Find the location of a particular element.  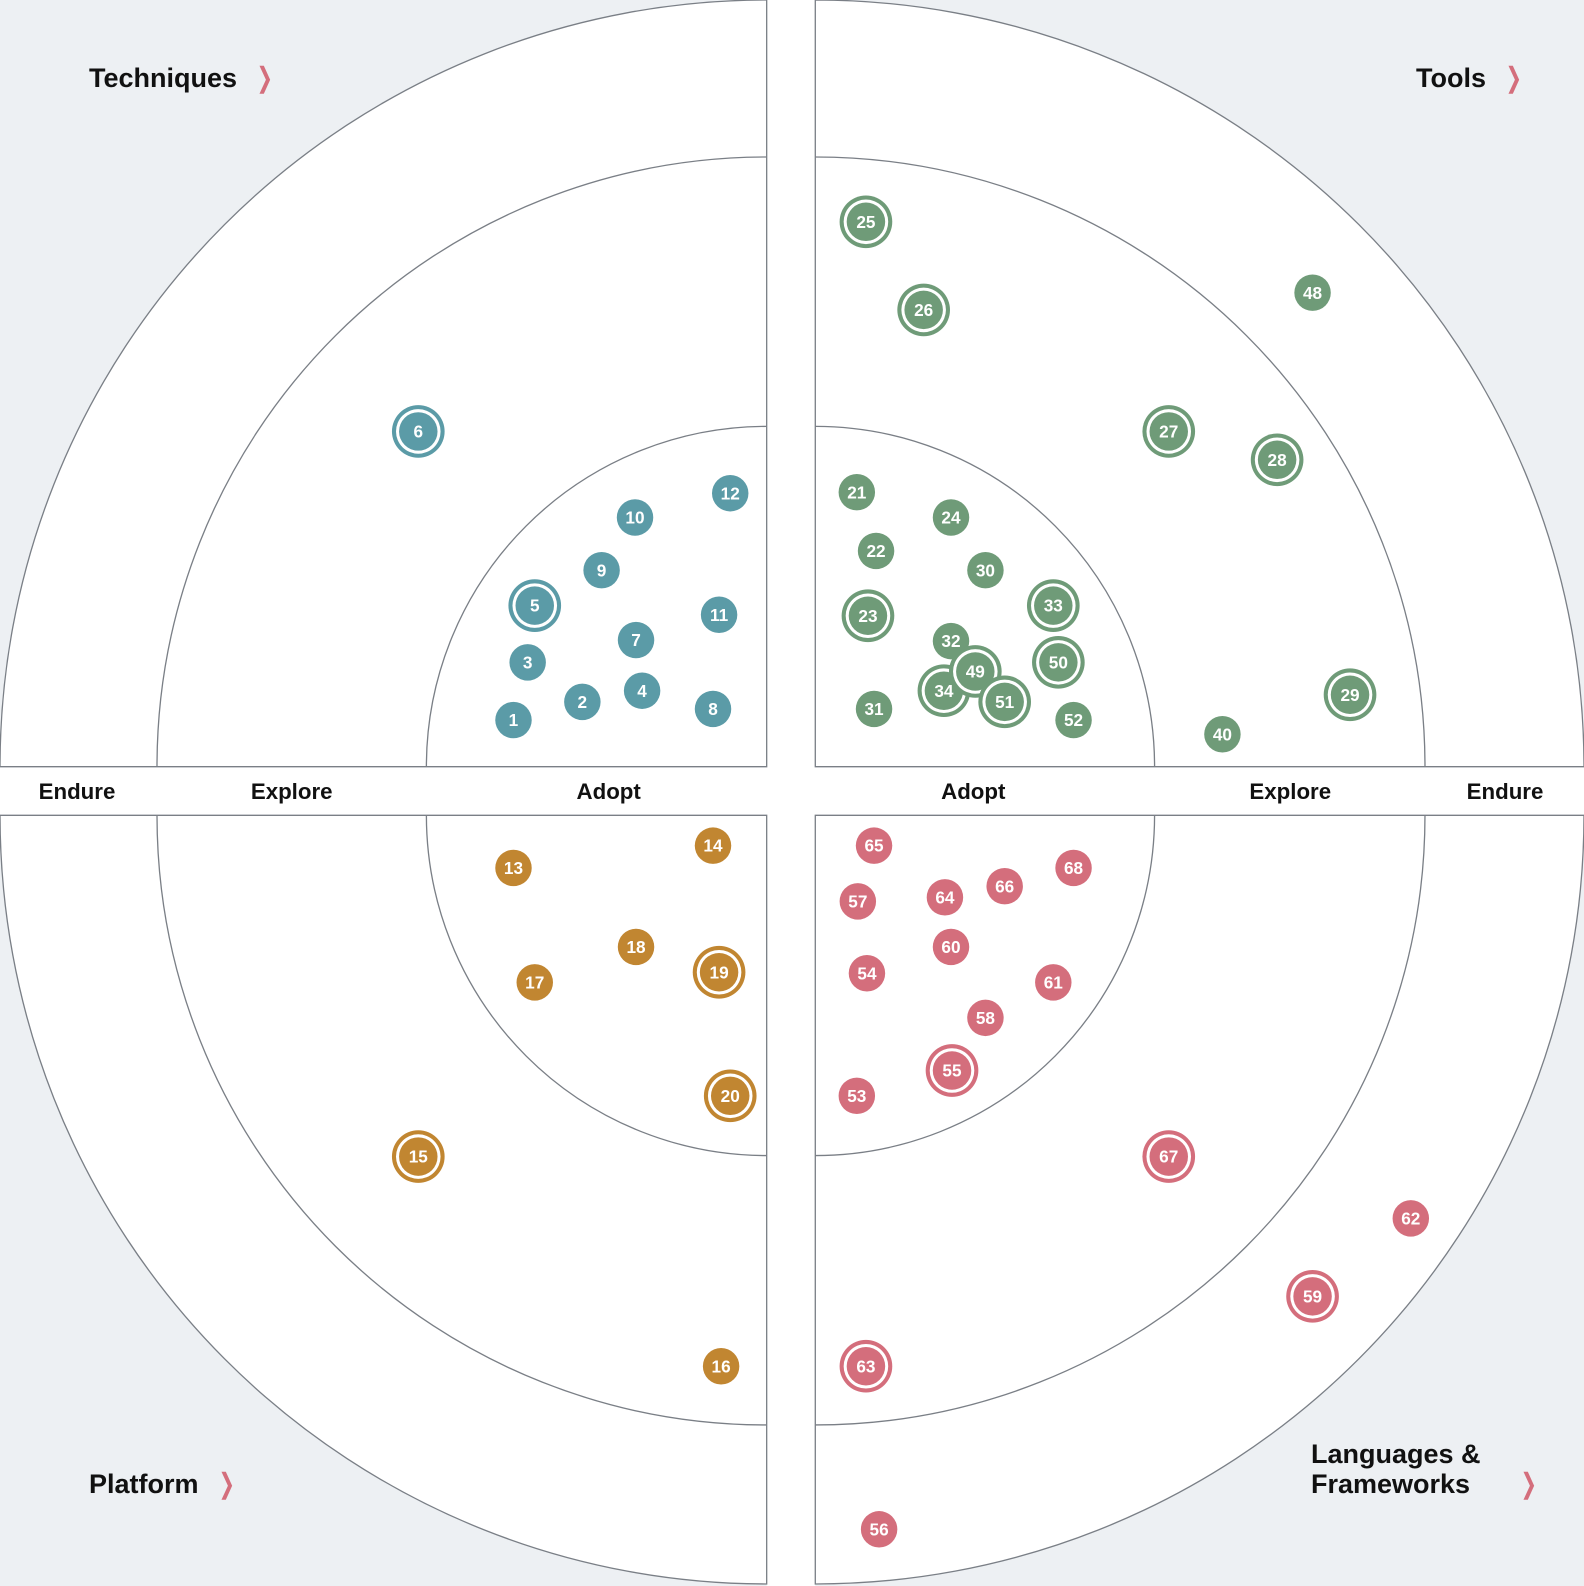

blip-number: 57 is located at coordinates (857, 901).